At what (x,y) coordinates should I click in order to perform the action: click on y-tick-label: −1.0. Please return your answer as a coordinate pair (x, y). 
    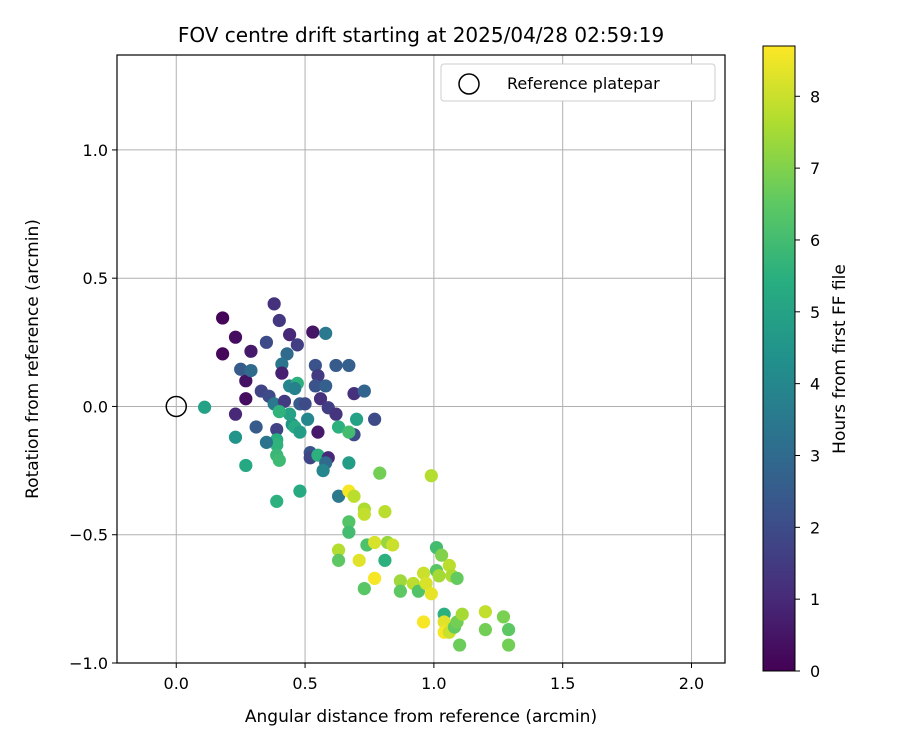
    Looking at the image, I should click on (88, 663).